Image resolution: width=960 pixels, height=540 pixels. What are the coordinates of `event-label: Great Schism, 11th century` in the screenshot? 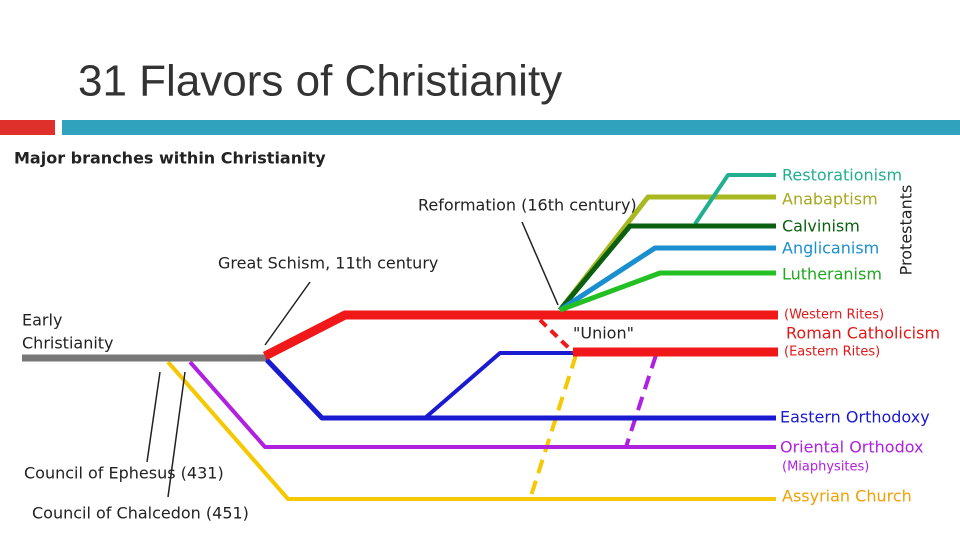 It's located at (328, 263).